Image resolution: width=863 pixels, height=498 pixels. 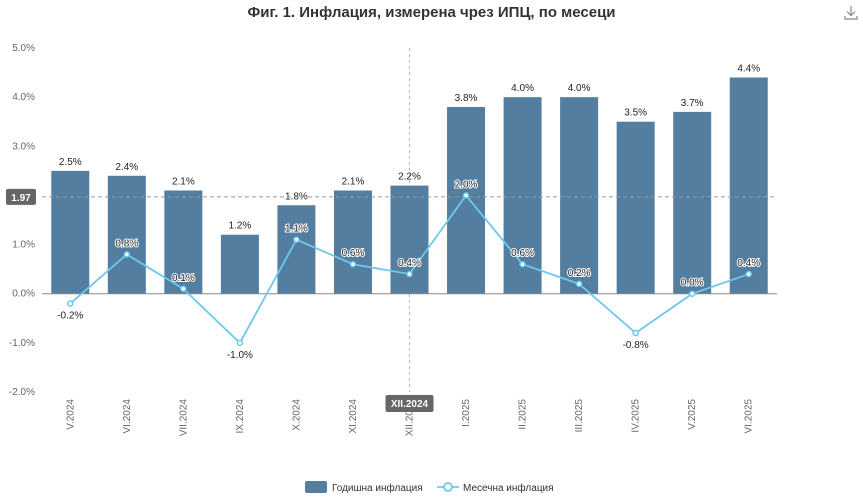 What do you see at coordinates (508, 488) in the screenshot?
I see `legend-line-label: Месечна инфлация` at bounding box center [508, 488].